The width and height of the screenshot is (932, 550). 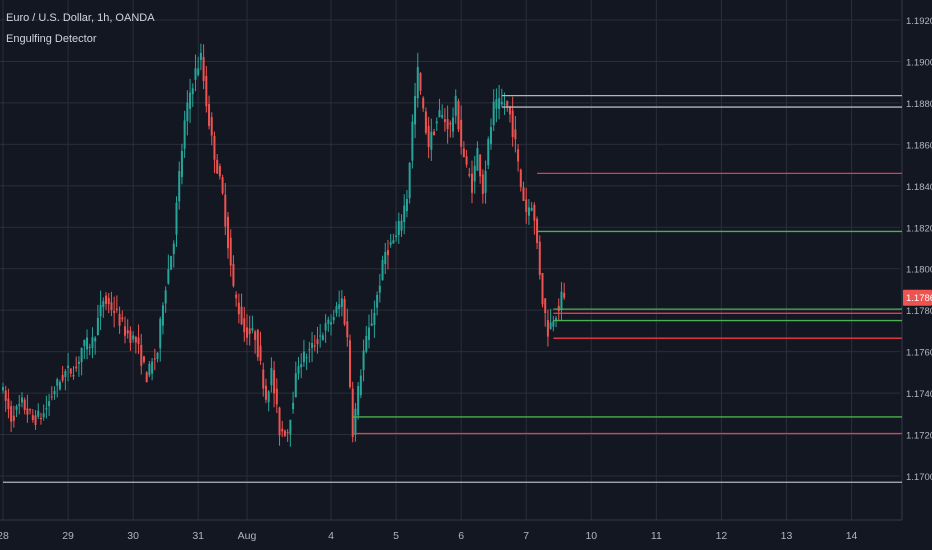 What do you see at coordinates (919, 62) in the screenshot?
I see `y-tick-label: 1.19000` at bounding box center [919, 62].